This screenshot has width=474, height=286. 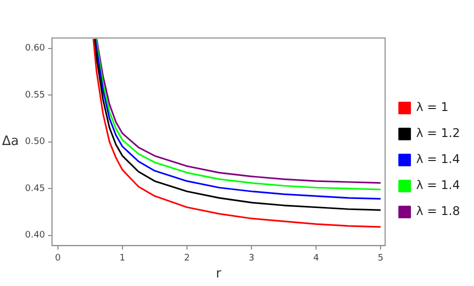 What do you see at coordinates (123, 258) in the screenshot?
I see `x-tick-label: 1` at bounding box center [123, 258].